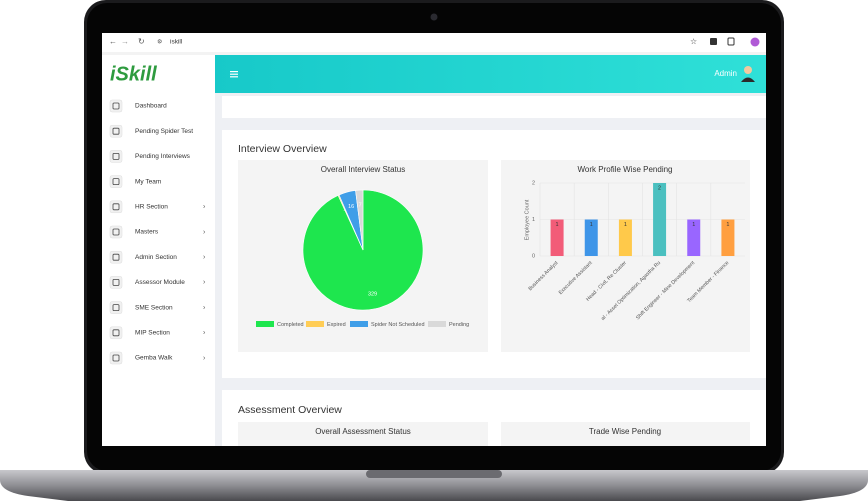  What do you see at coordinates (360, 206) in the screenshot?
I see `slice-label: 7` at bounding box center [360, 206].